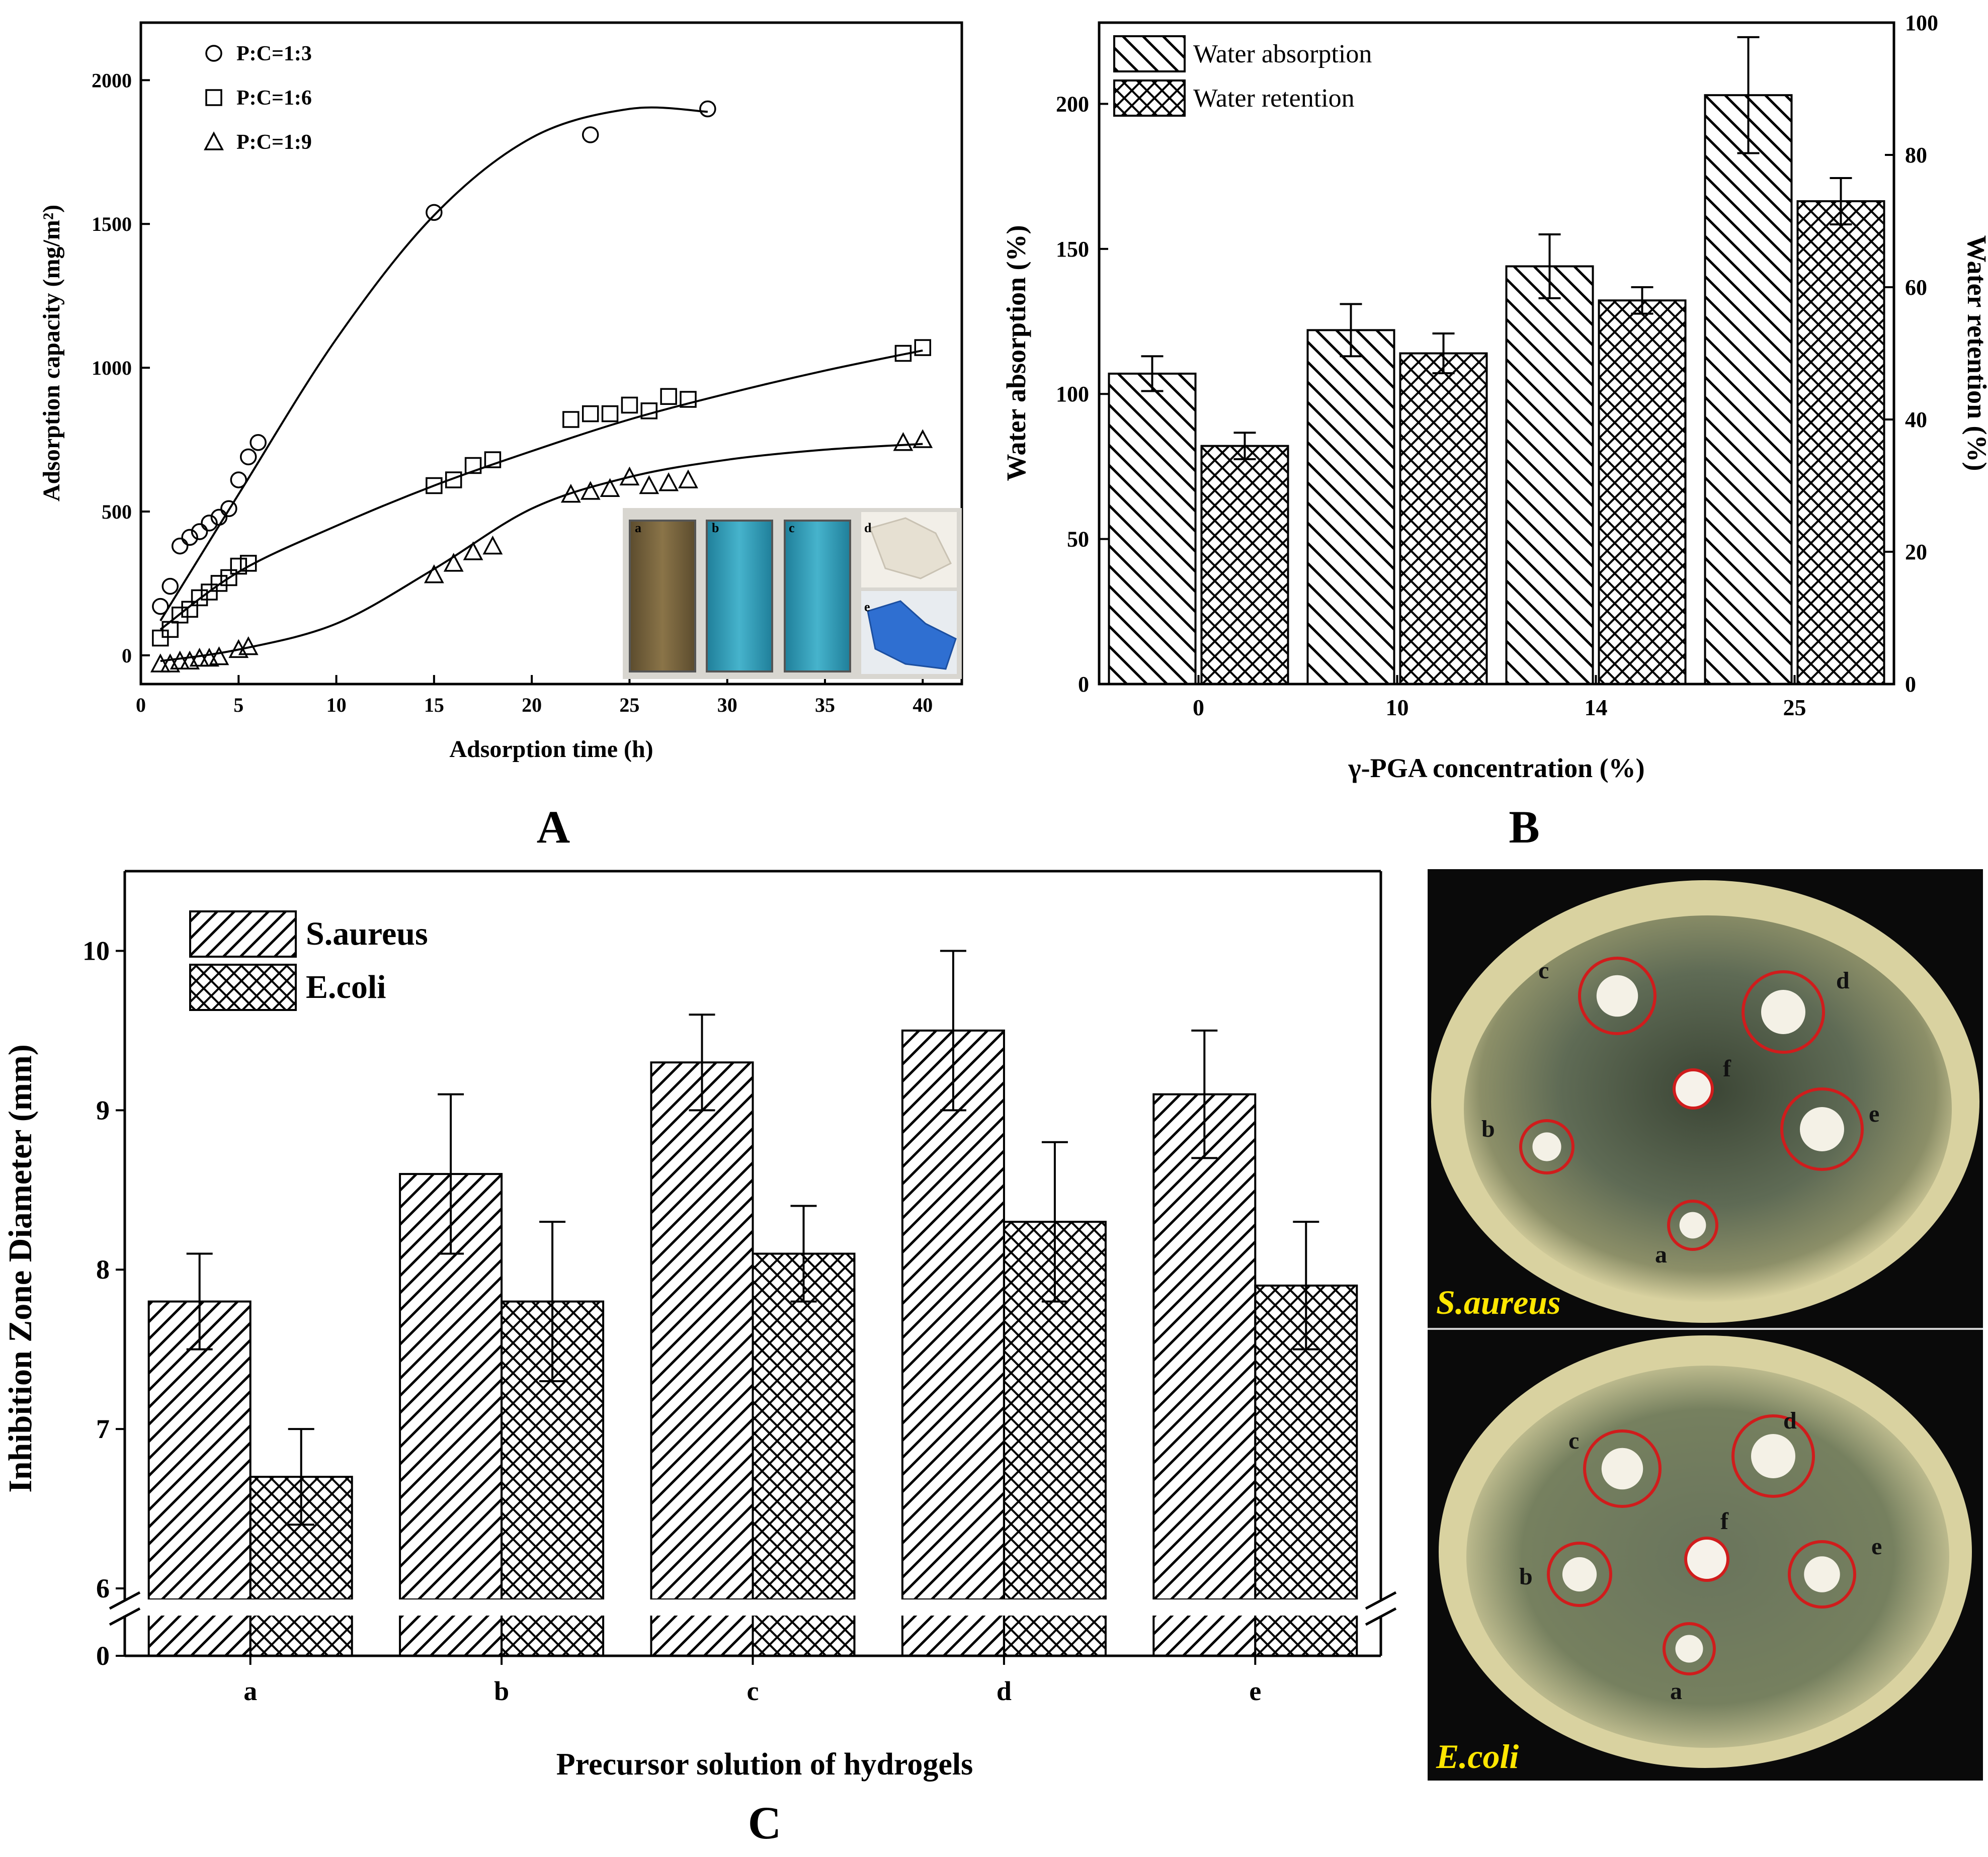  I want to click on y-right-tick-label: 40, so click(1916, 420).